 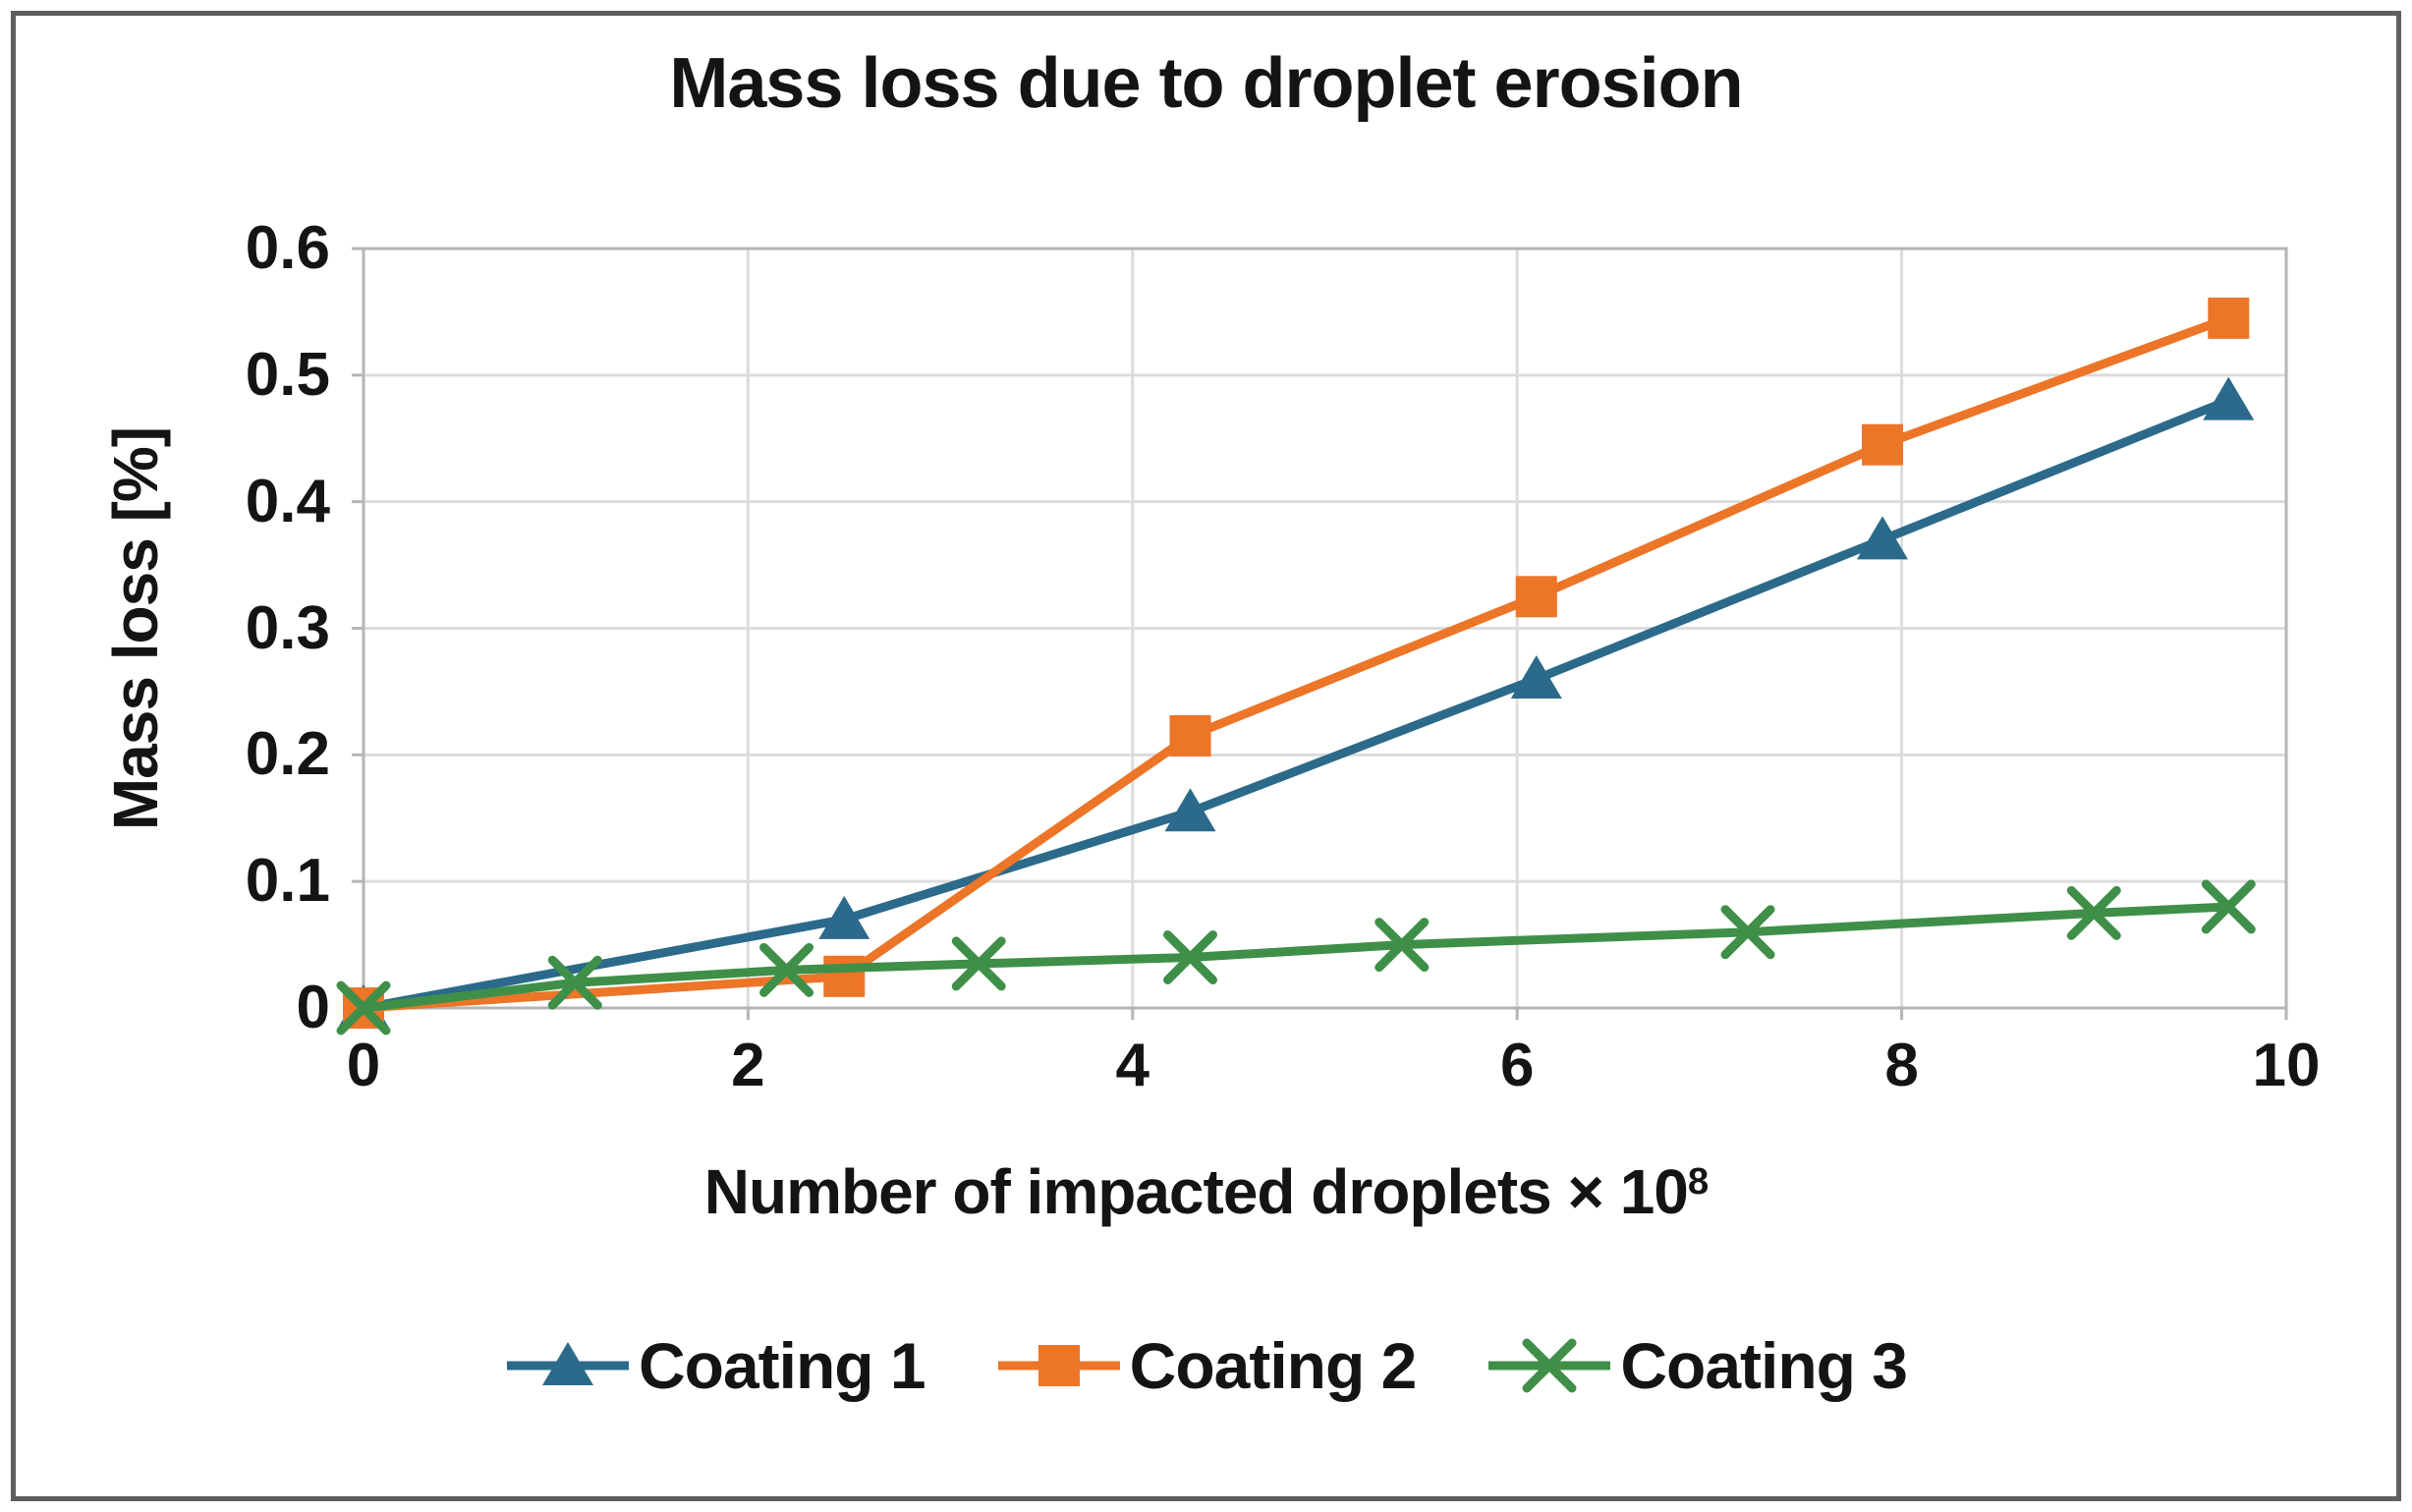 I want to click on legend-item-coating-1: Coating 1, so click(x=715, y=1365).